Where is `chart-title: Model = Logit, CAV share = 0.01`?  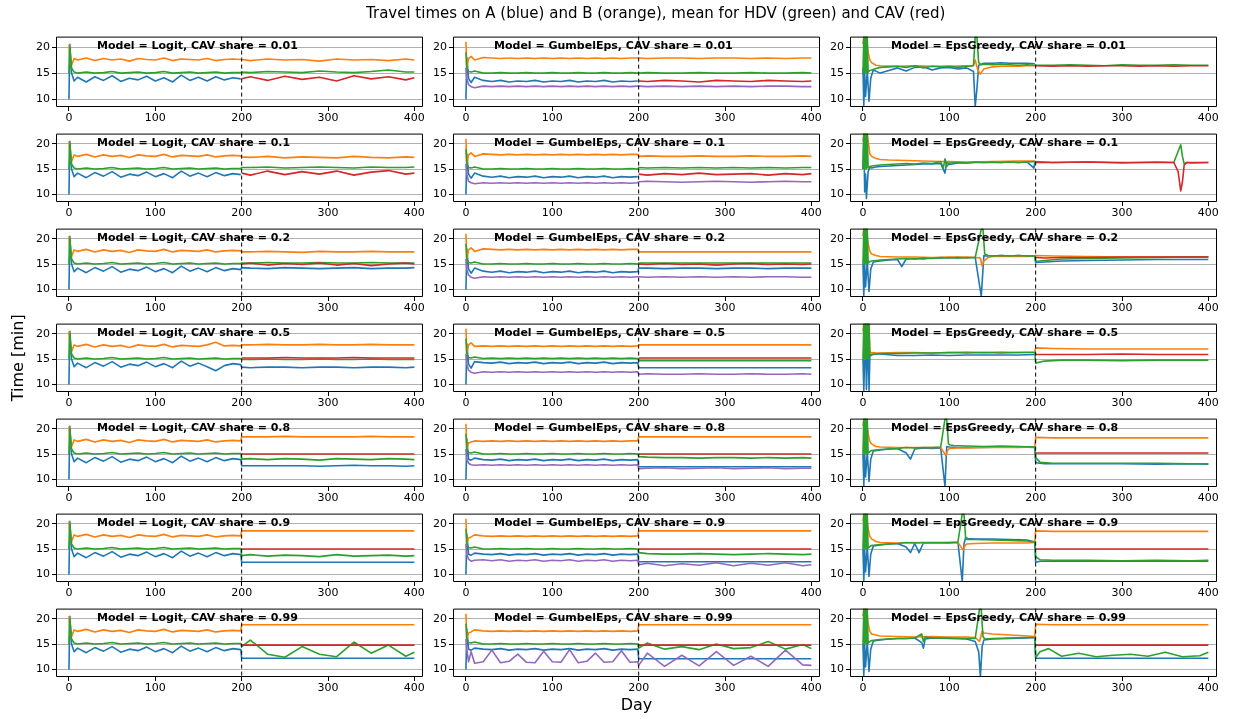 chart-title: Model = Logit, CAV share = 0.01 is located at coordinates (197, 45).